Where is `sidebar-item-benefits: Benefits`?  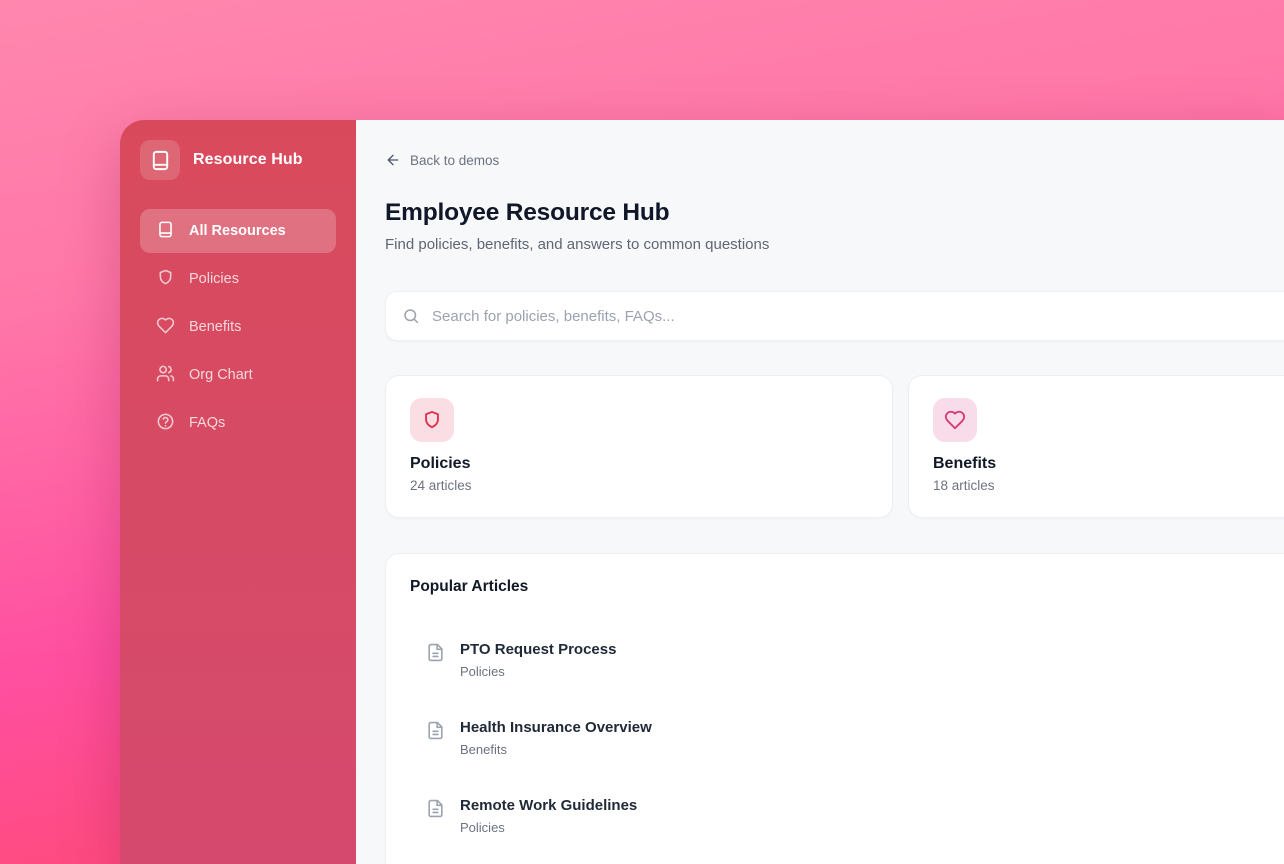 sidebar-item-benefits: Benefits is located at coordinates (238, 327).